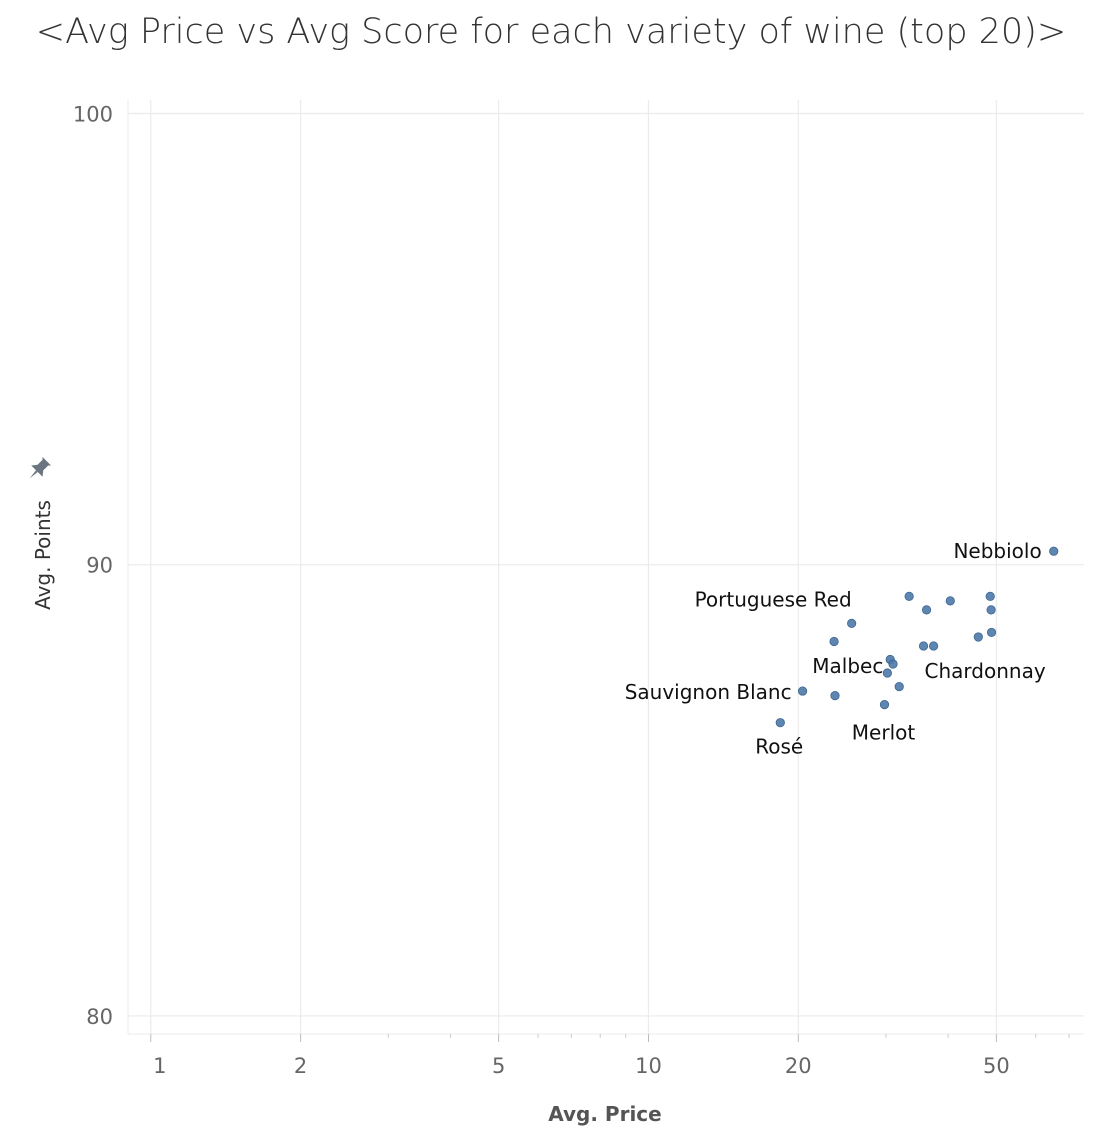 This screenshot has width=1102, height=1140. Describe the element at coordinates (884, 733) in the screenshot. I see `point-label: Merlot` at that location.